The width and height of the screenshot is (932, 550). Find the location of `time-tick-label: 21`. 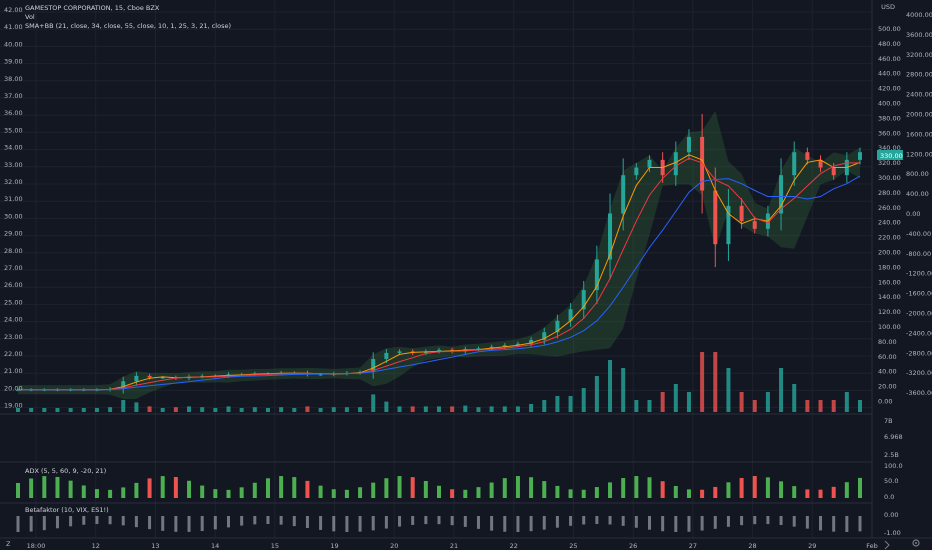

time-tick-label: 21 is located at coordinates (454, 546).